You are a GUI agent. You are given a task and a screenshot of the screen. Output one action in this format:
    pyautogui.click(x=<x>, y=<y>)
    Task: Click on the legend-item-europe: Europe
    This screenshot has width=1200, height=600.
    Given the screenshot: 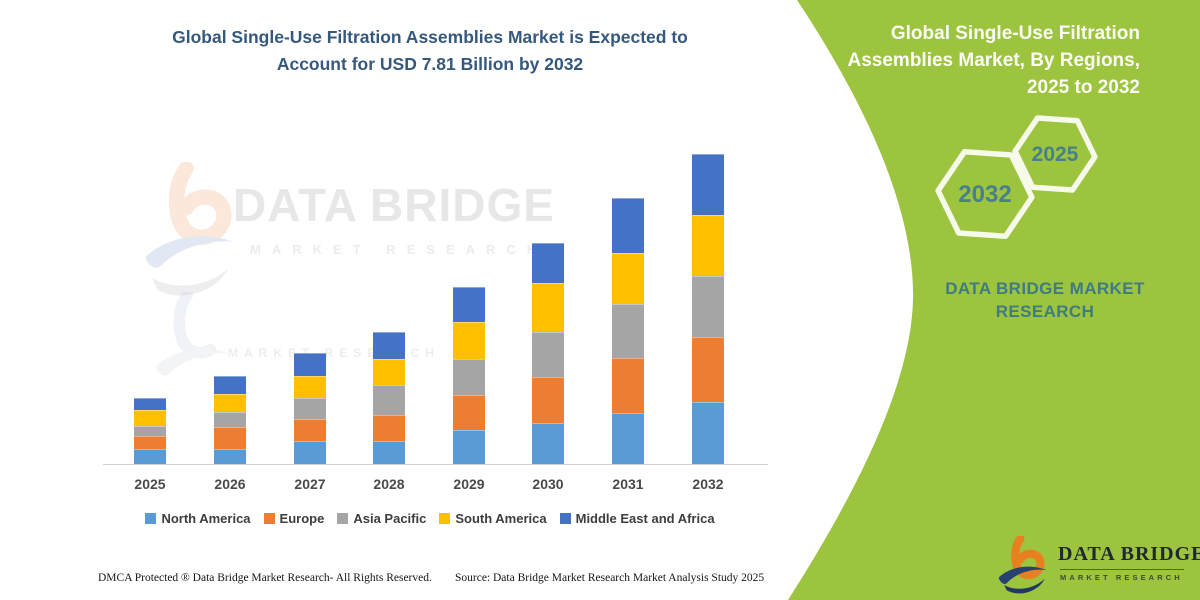 What is the action you would take?
    pyautogui.click(x=294, y=518)
    